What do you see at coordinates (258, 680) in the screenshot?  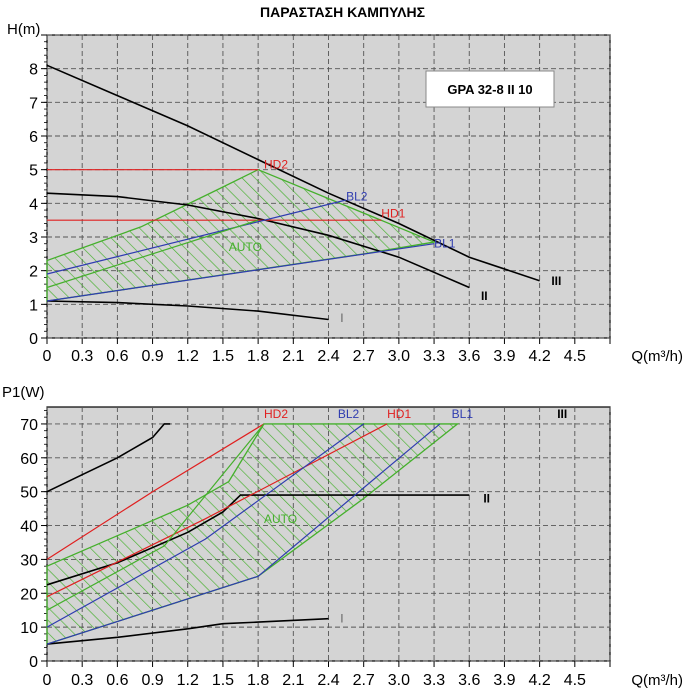 I see `power-x-tick-label: 1.8` at bounding box center [258, 680].